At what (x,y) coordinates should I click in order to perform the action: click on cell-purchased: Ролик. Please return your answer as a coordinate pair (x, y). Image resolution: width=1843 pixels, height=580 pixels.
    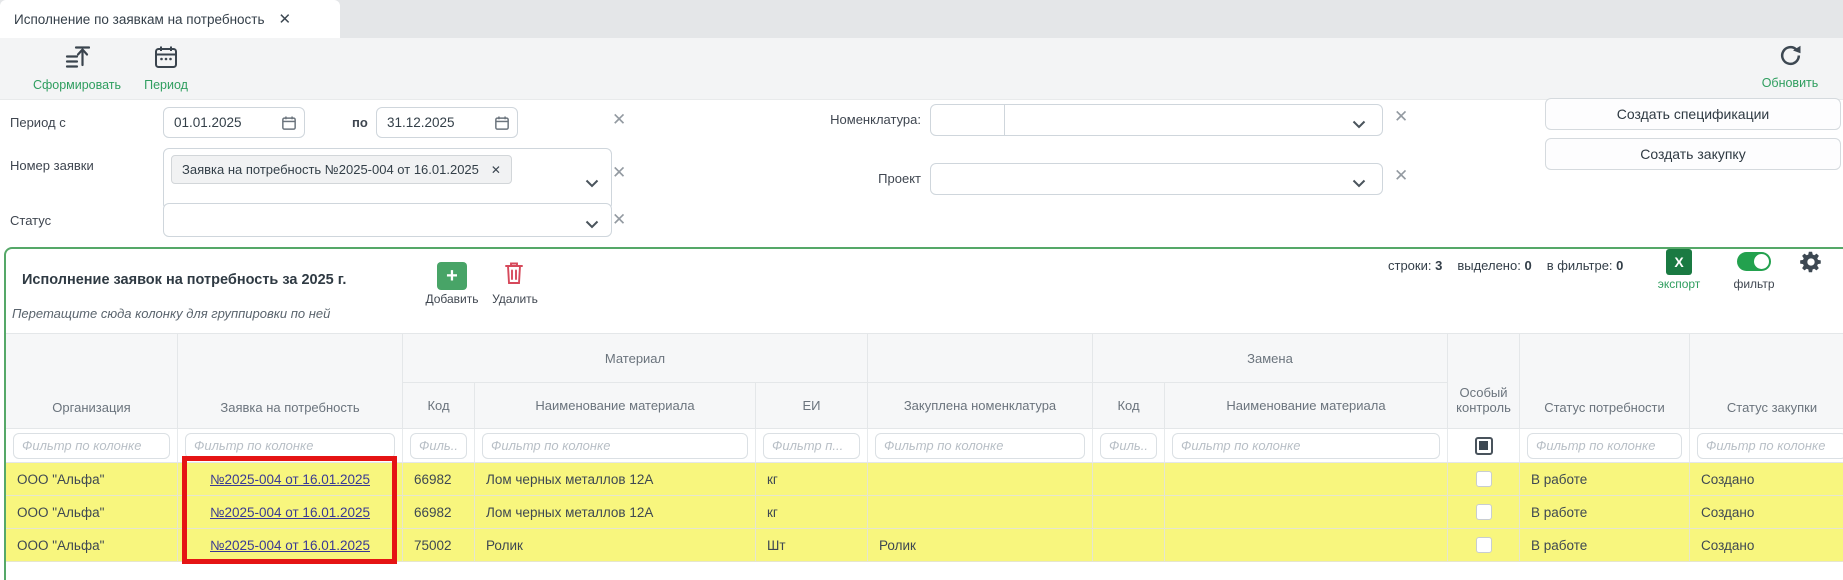
    Looking at the image, I should click on (980, 545).